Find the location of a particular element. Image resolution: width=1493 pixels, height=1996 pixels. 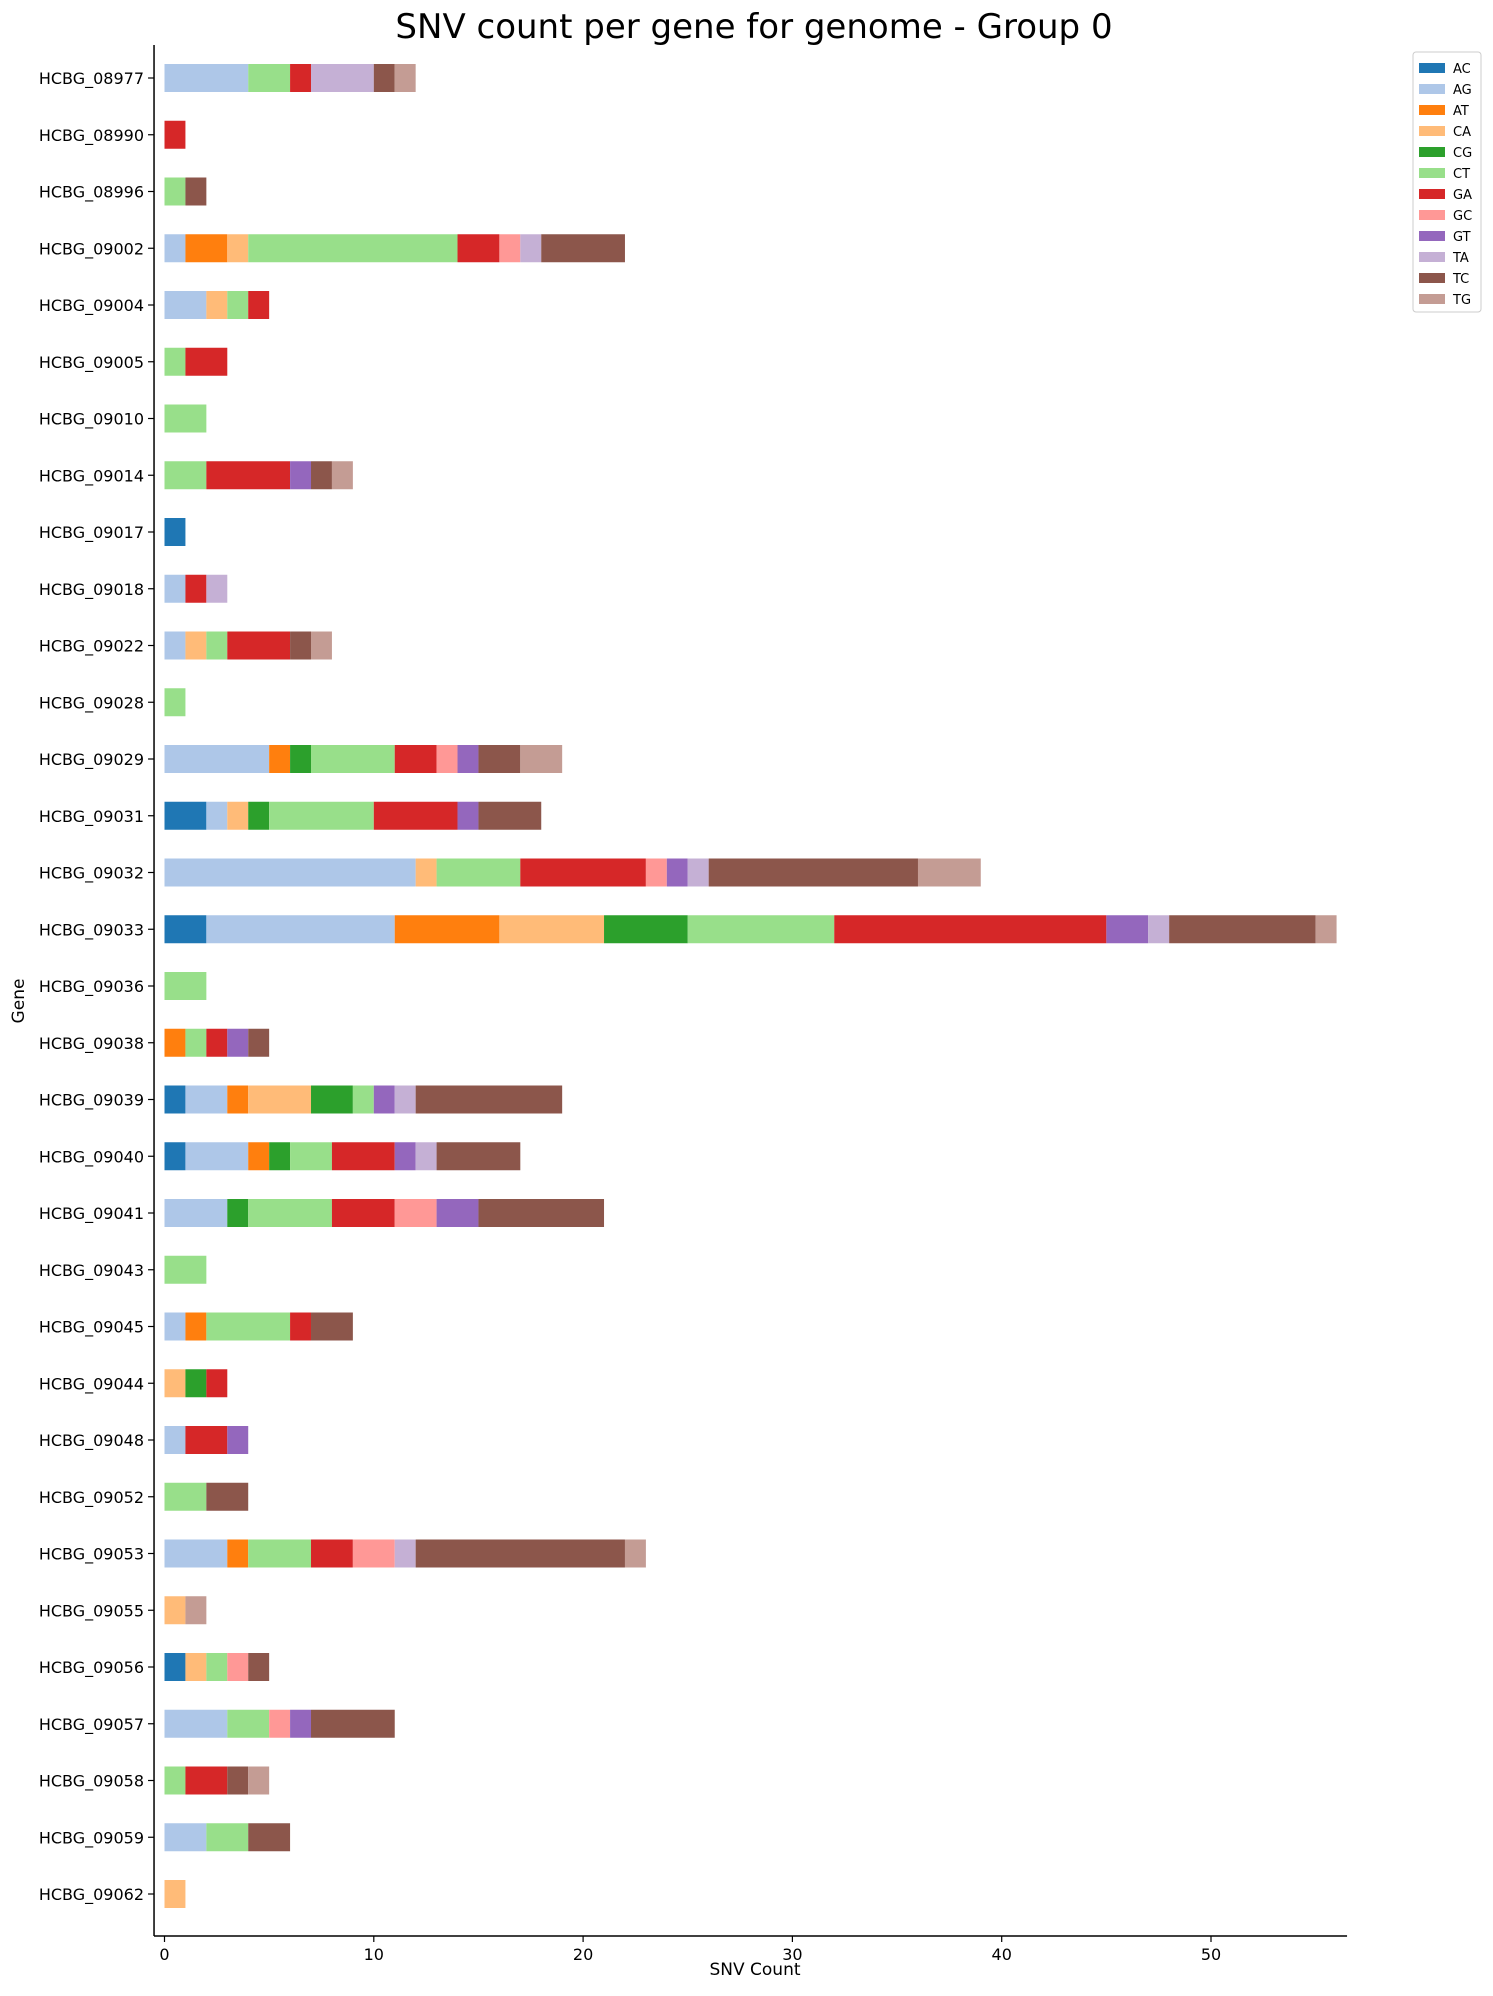

bar-segment-hcbg-09014-ct is located at coordinates (185, 475).